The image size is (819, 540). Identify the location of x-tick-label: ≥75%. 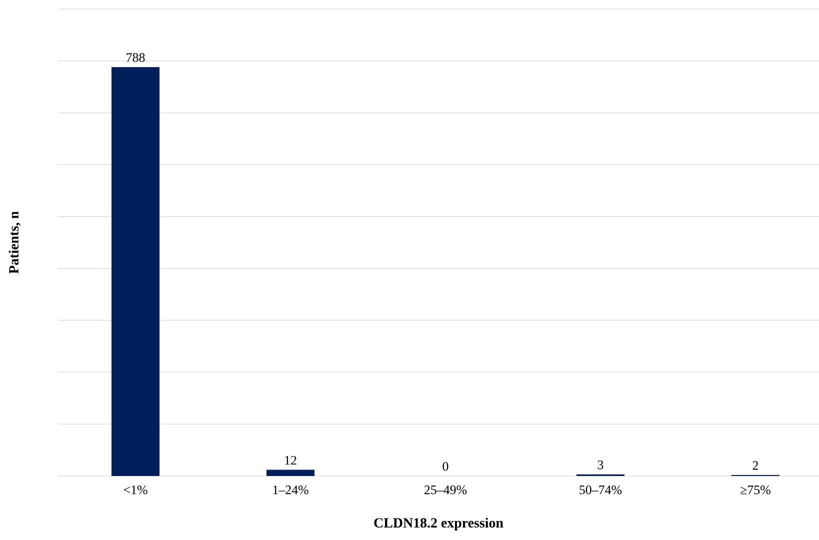
(755, 490).